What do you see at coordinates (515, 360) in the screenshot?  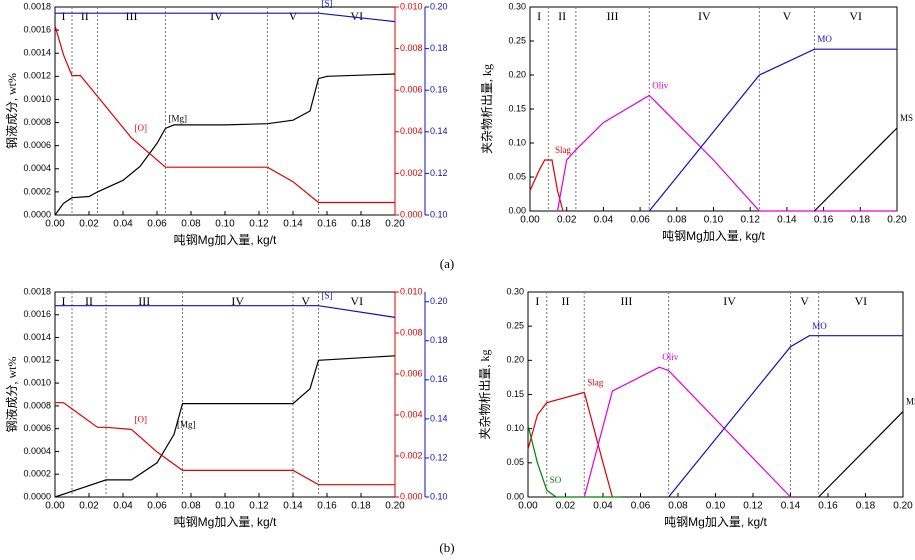 I see `y-tick-label: 0.20` at bounding box center [515, 360].